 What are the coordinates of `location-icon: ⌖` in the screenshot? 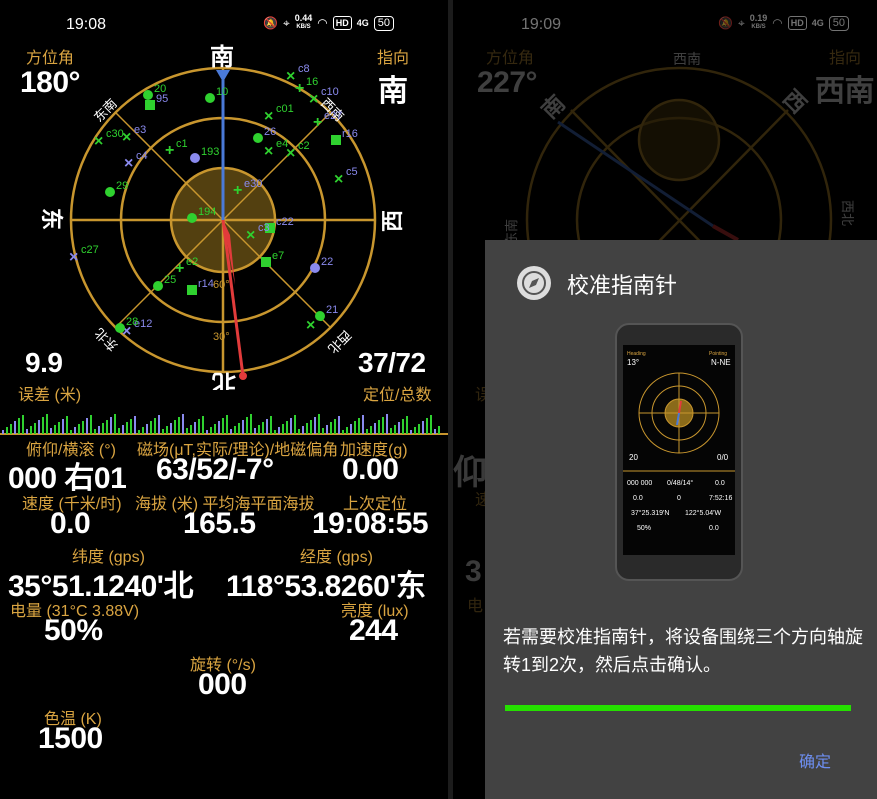 It's located at (286, 22).